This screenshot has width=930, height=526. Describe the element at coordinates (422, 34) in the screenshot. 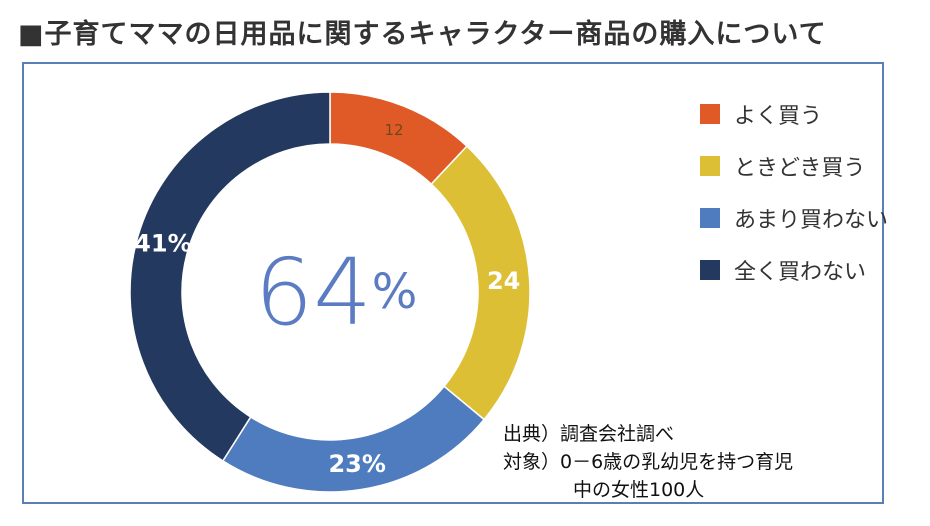

I see `chart-title: ■子育てママの日用品に関するキャラクター商品の購入について` at that location.